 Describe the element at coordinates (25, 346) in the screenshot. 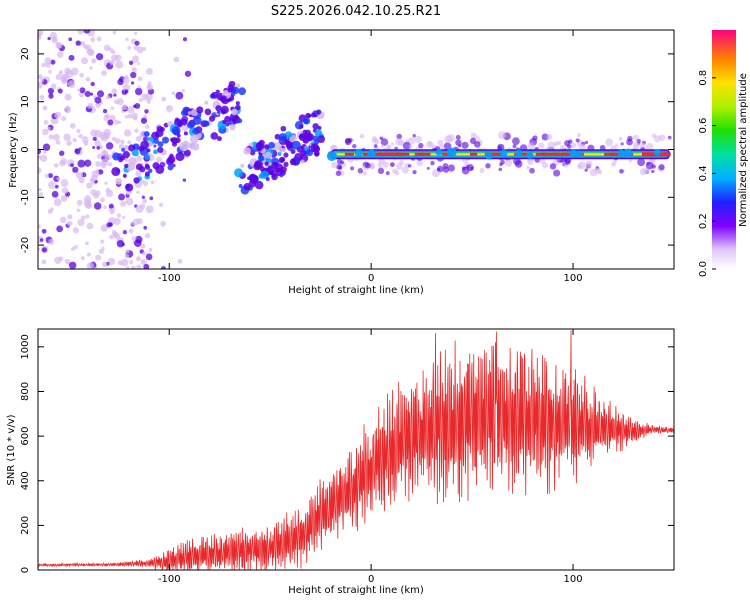

I see `snr-y-tick-label: 1000` at that location.